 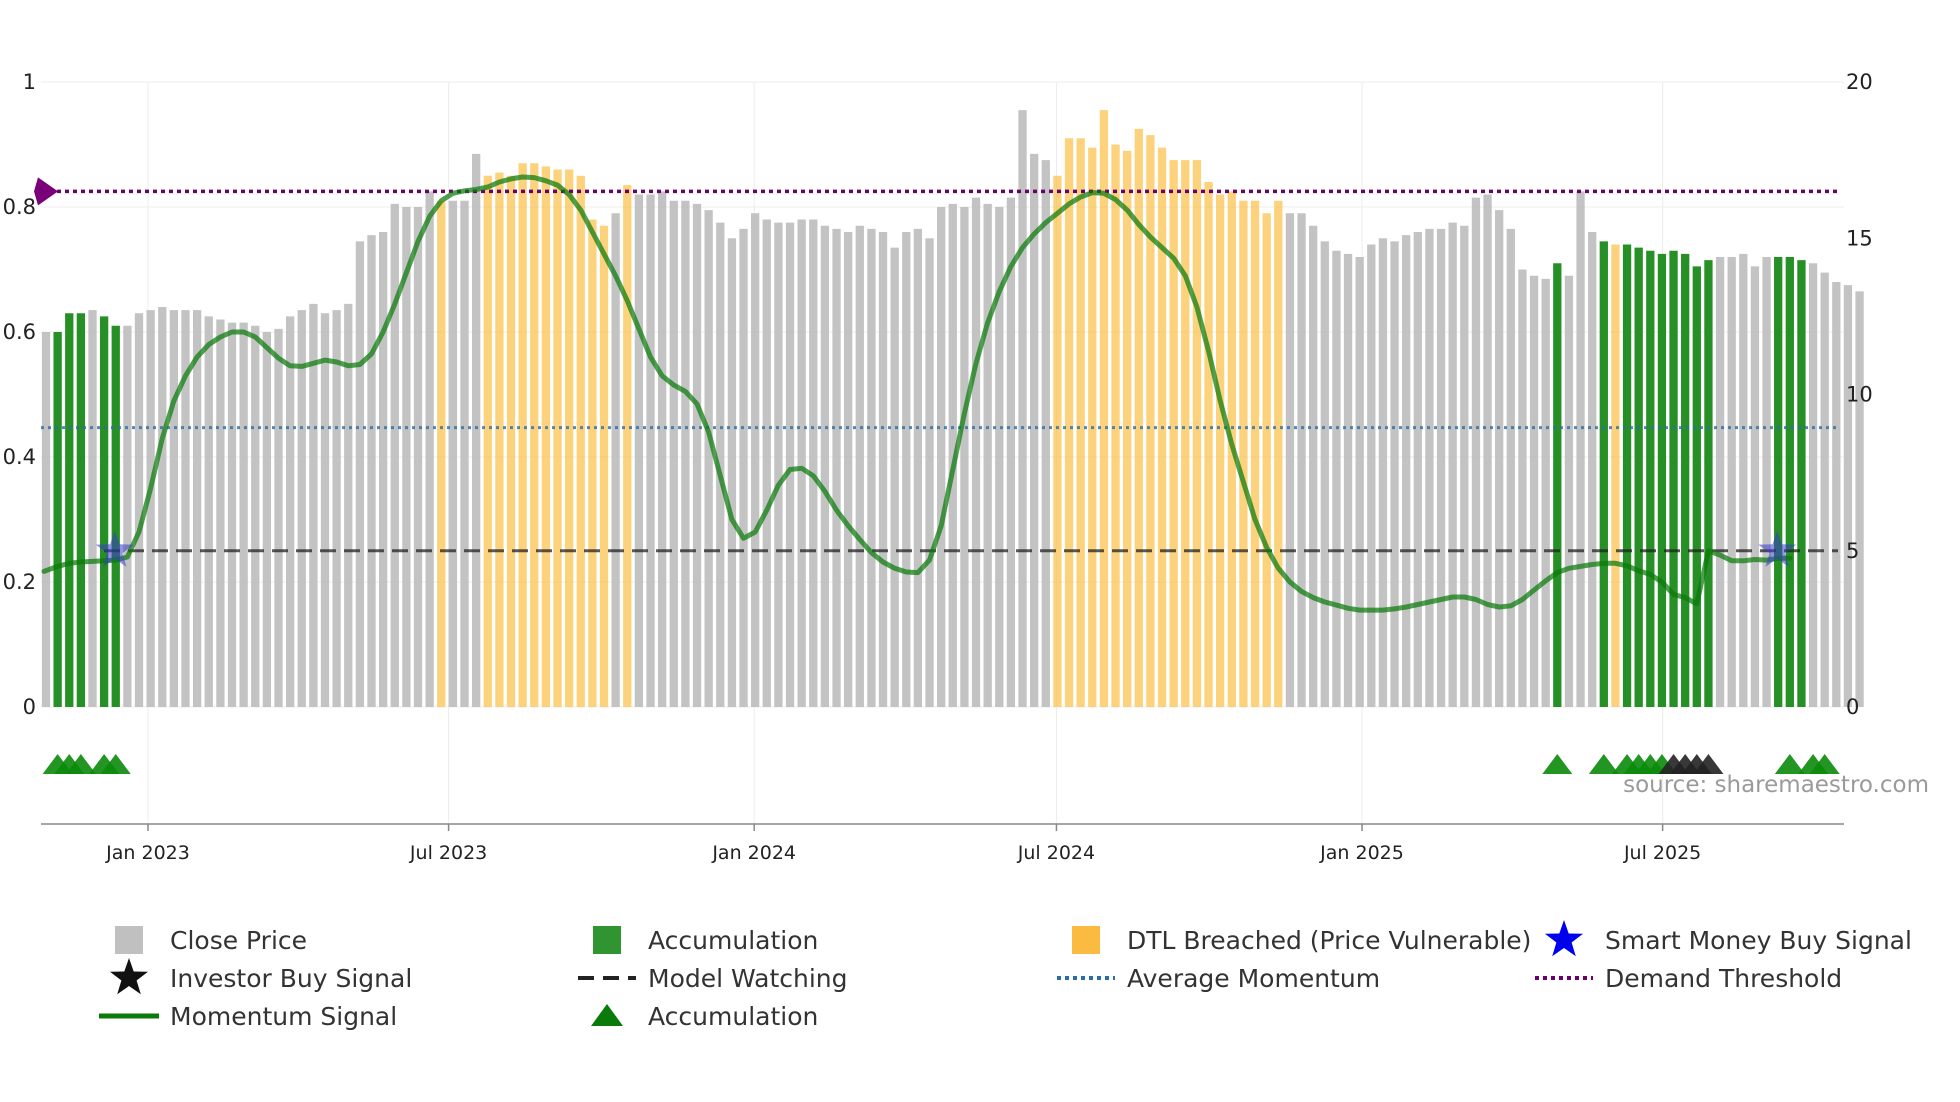 What do you see at coordinates (1758, 940) in the screenshot?
I see `legend-label: Smart Money Buy Signal` at bounding box center [1758, 940].